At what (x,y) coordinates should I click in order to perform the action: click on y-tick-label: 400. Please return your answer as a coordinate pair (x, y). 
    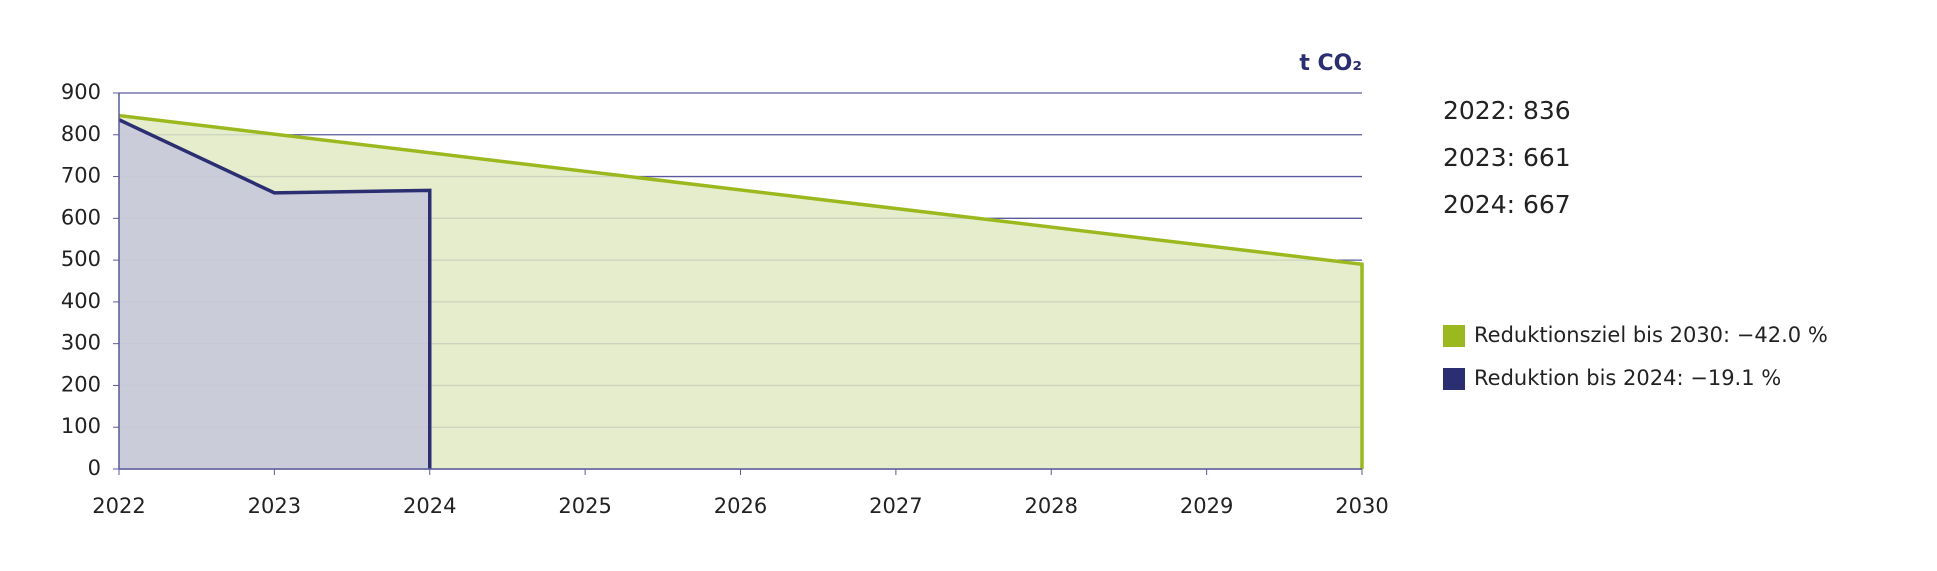
    Looking at the image, I should click on (81, 301).